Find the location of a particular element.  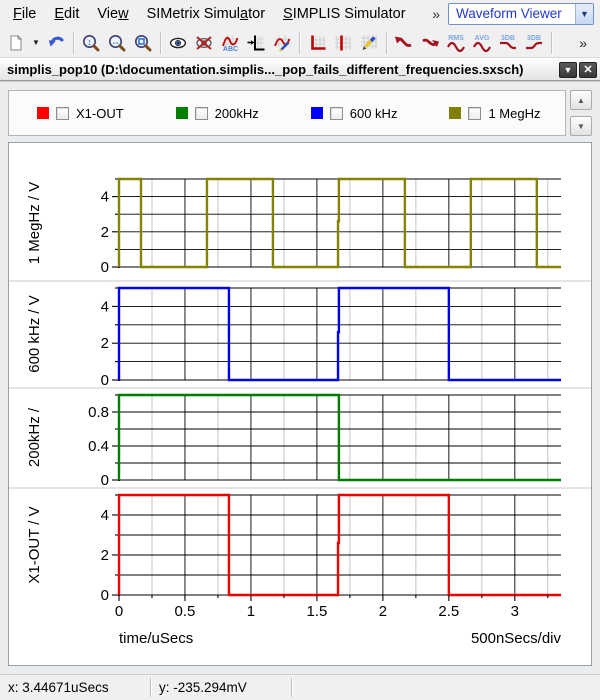

tab-close-icon: ✕ is located at coordinates (588, 69).